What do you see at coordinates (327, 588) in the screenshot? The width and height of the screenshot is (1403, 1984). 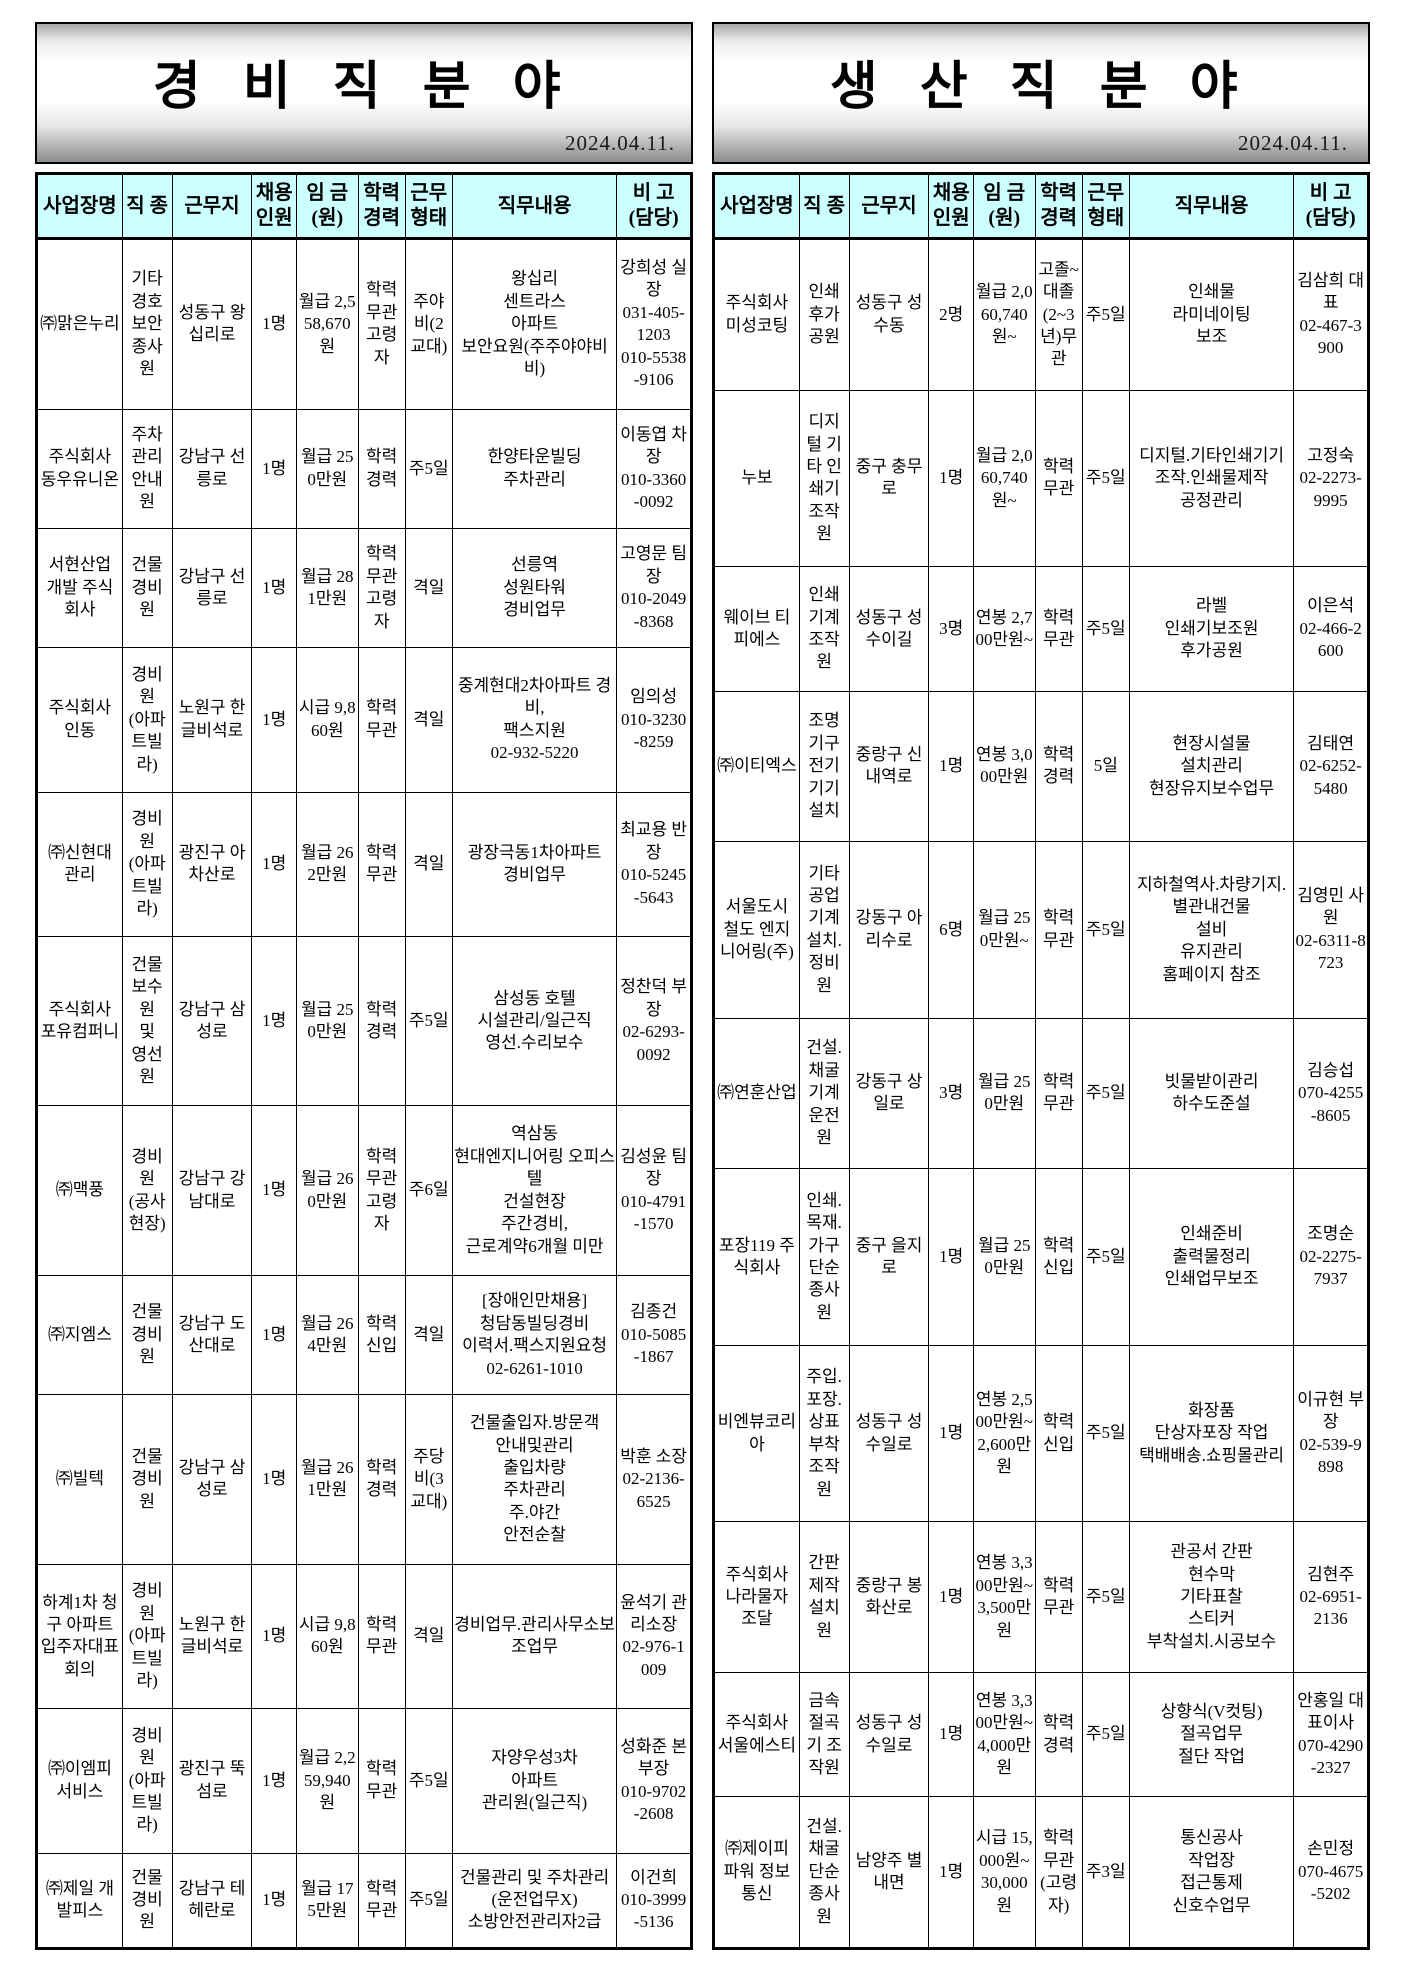 I see `cell-wage: 월급 281만원` at bounding box center [327, 588].